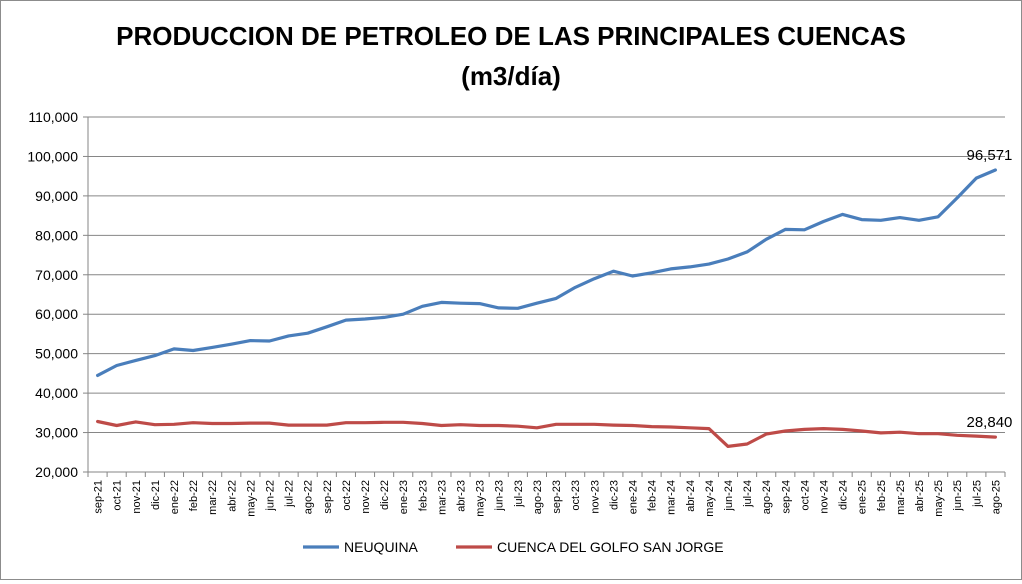  Describe the element at coordinates (920, 496) in the screenshot. I see `x-tick-label: abr-25` at that location.